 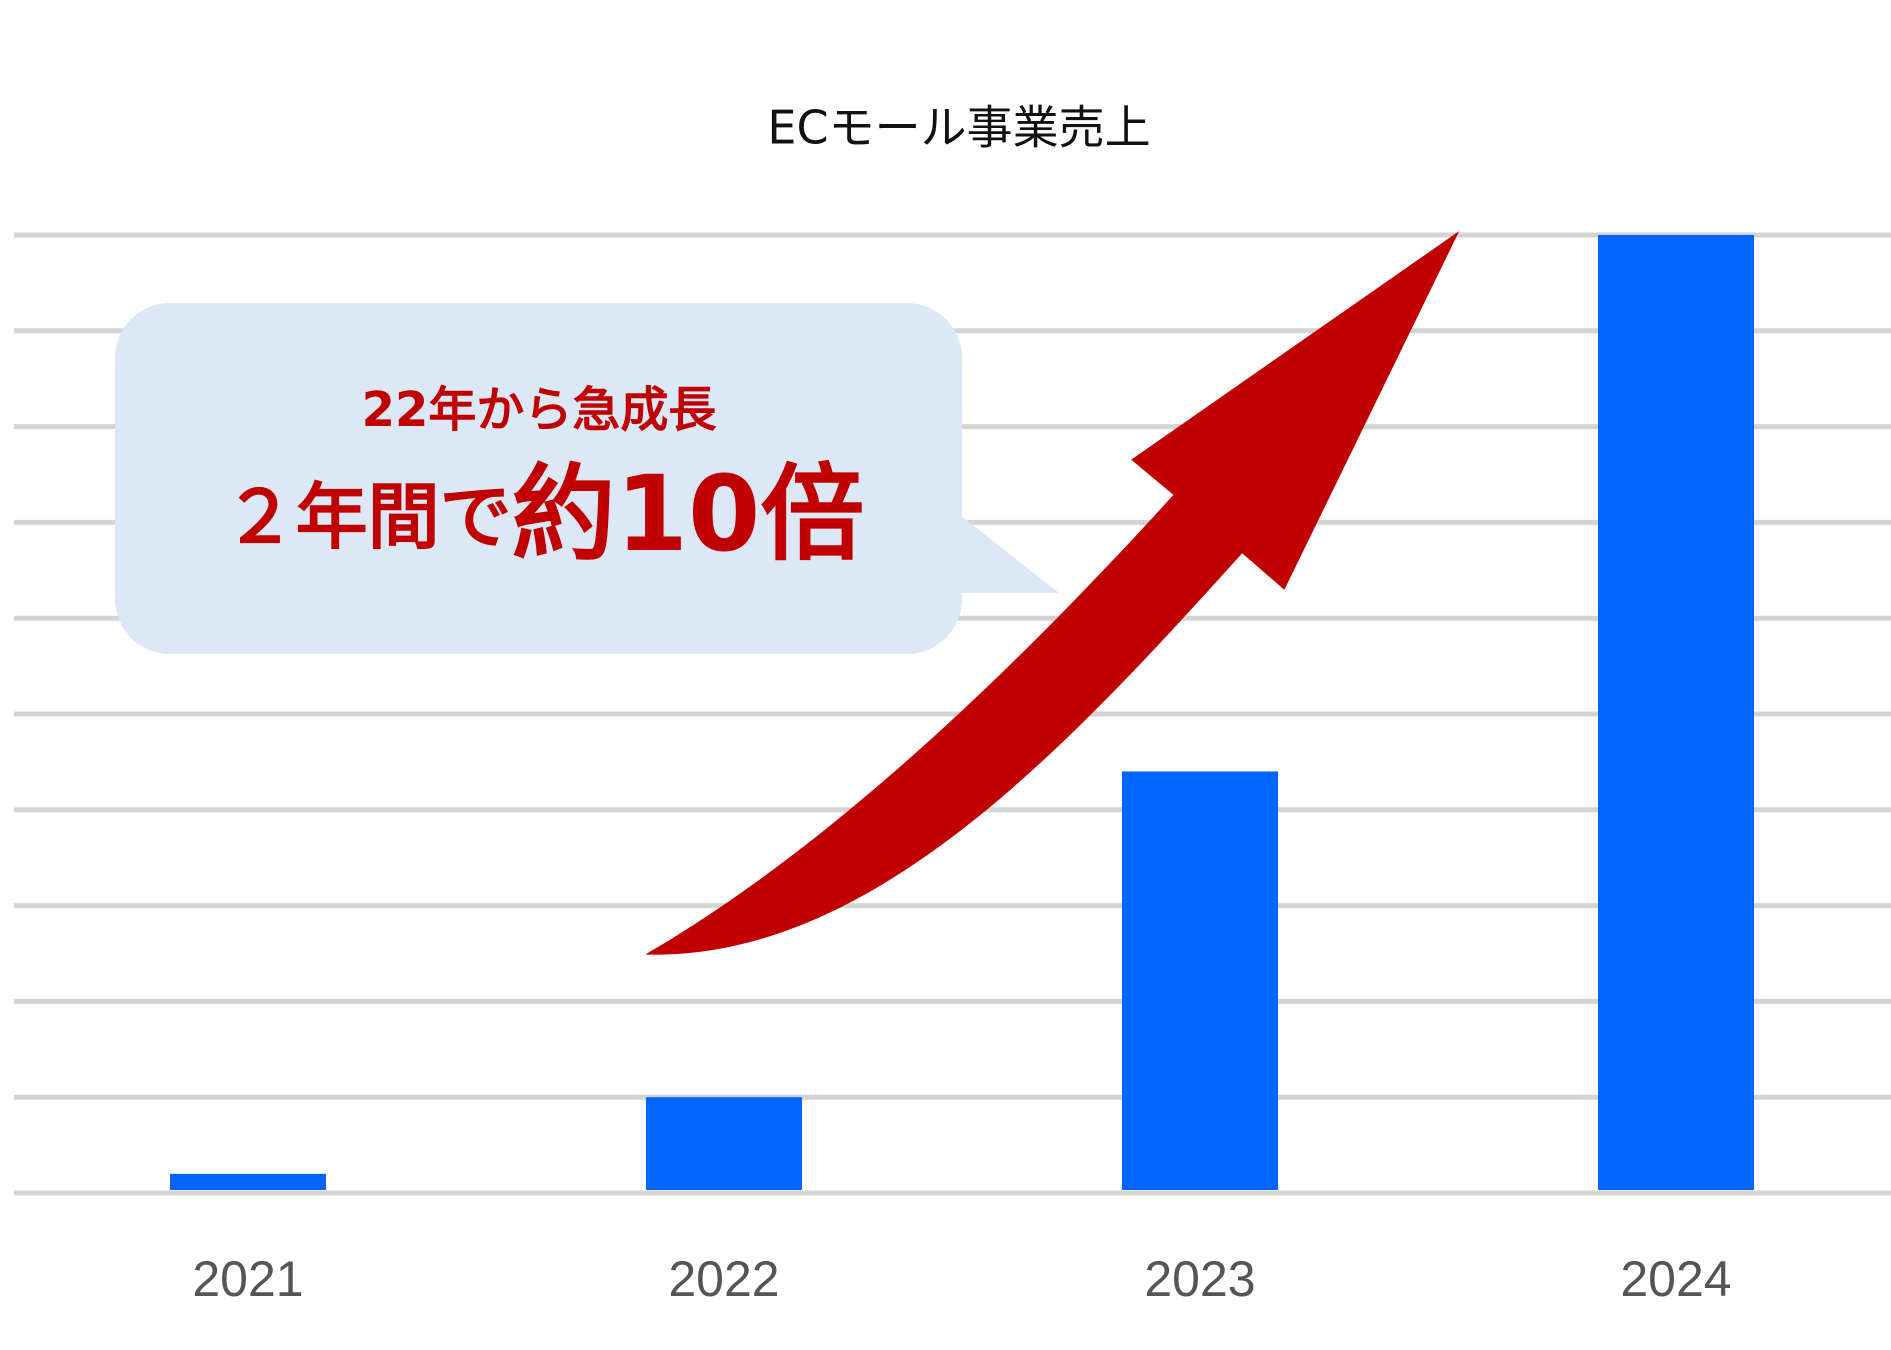 What do you see at coordinates (368, 517) in the screenshot?
I see `annotation: ２年間で` at bounding box center [368, 517].